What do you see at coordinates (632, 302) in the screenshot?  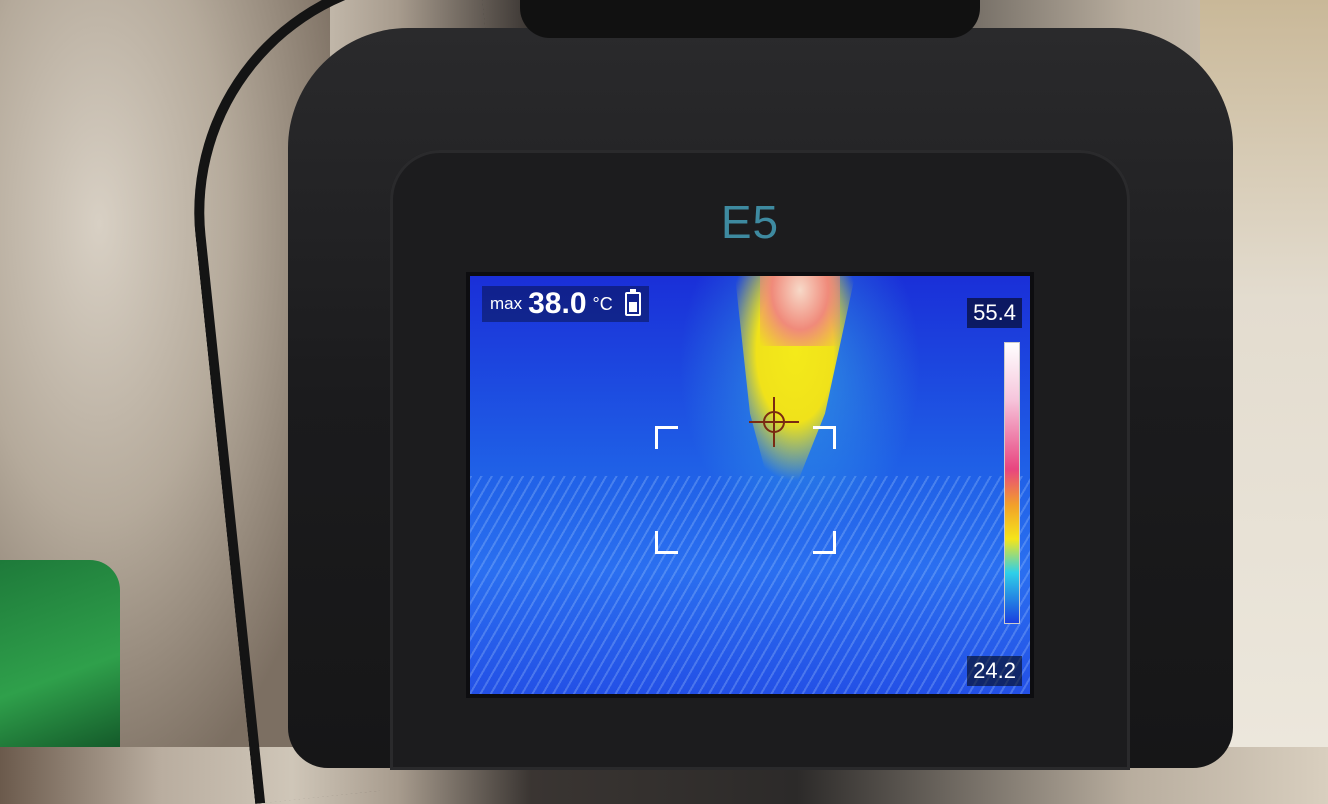 I see `battery-icon` at bounding box center [632, 302].